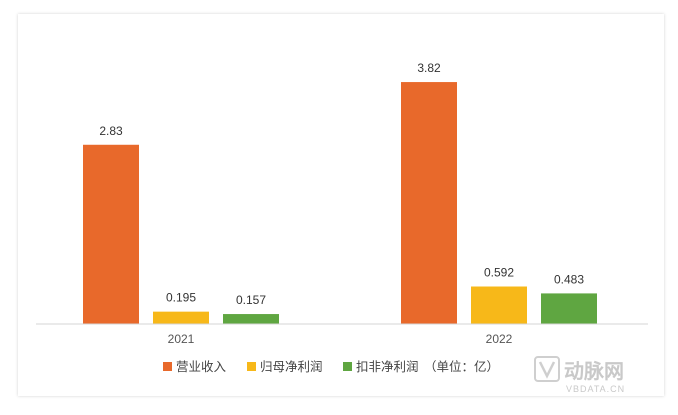 The image size is (678, 415). Describe the element at coordinates (181, 339) in the screenshot. I see `x-tick-label-2021: 2021` at that location.